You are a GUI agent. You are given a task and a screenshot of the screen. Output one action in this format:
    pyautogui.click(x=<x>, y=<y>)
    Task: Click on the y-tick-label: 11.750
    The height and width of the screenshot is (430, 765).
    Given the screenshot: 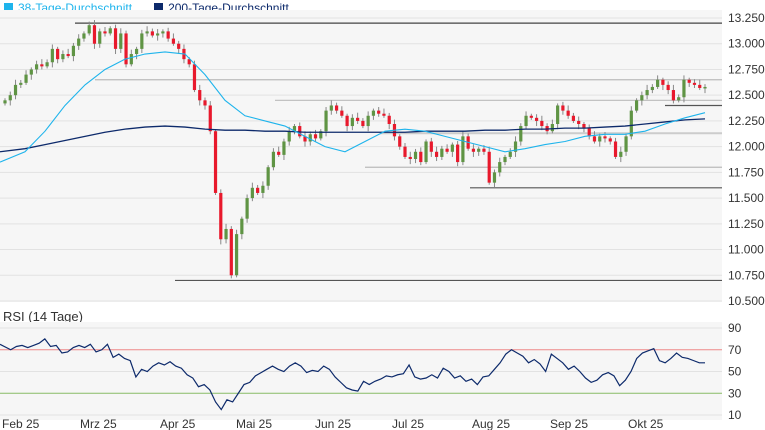 What is the action you would take?
    pyautogui.click(x=746, y=172)
    